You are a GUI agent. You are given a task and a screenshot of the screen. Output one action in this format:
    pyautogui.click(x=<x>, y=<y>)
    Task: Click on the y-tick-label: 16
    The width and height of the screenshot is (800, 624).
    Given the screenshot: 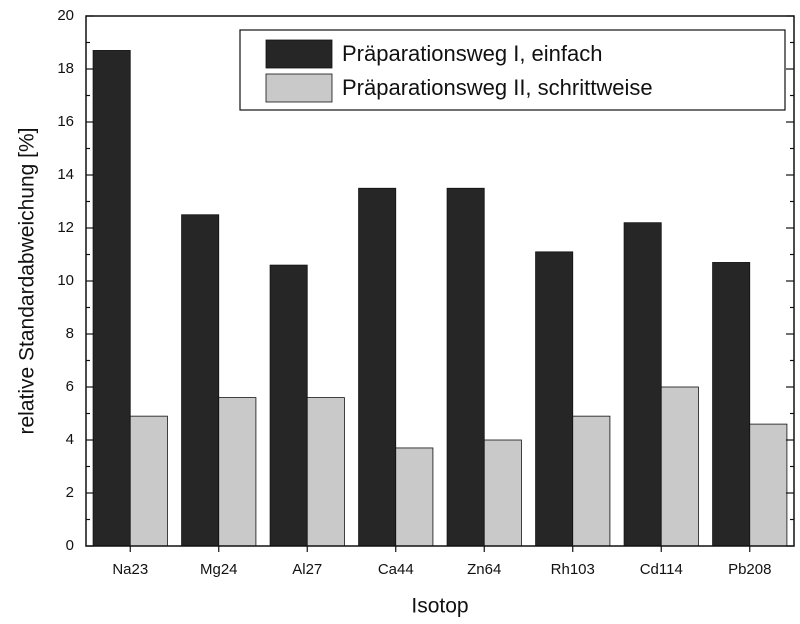 What is the action you would take?
    pyautogui.click(x=65, y=121)
    